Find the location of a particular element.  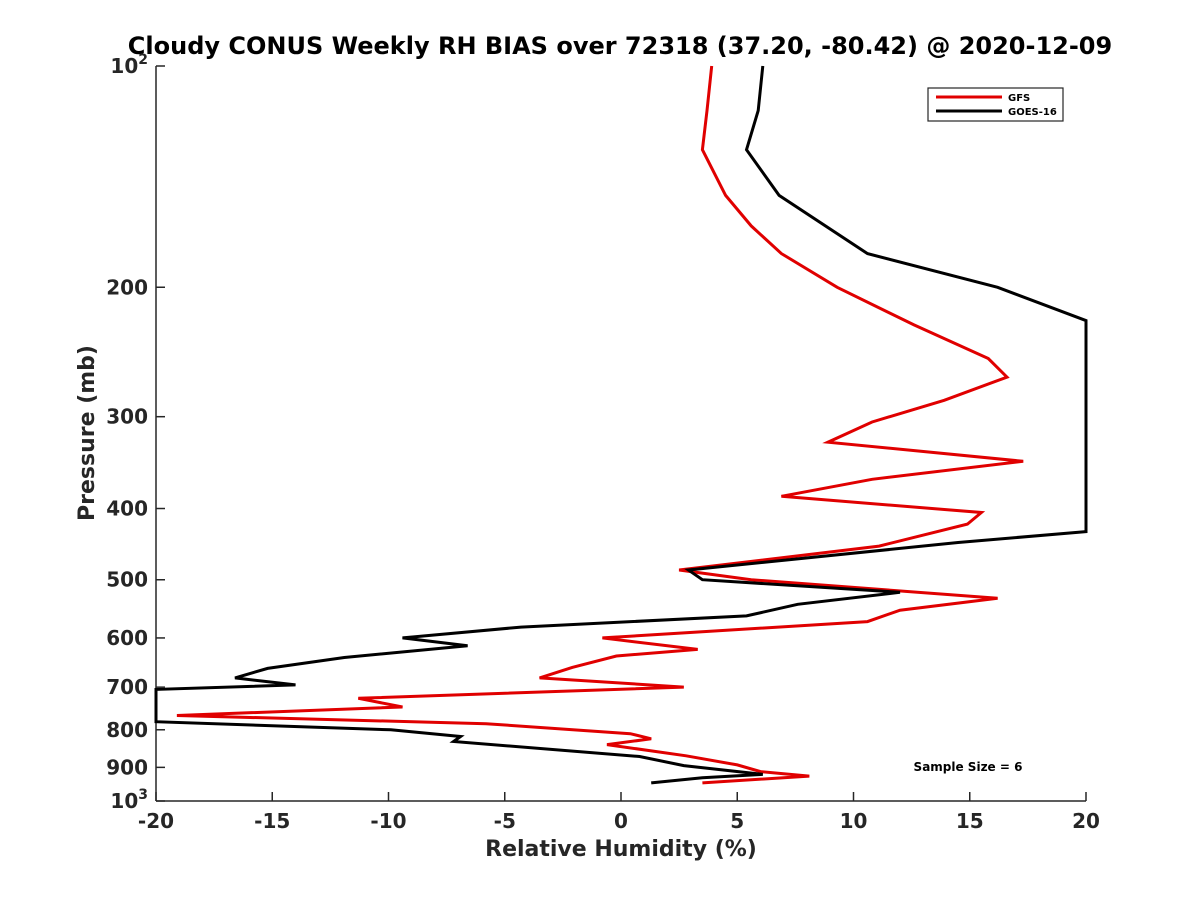

y-tick-exponent: 3 is located at coordinates (143, 795).